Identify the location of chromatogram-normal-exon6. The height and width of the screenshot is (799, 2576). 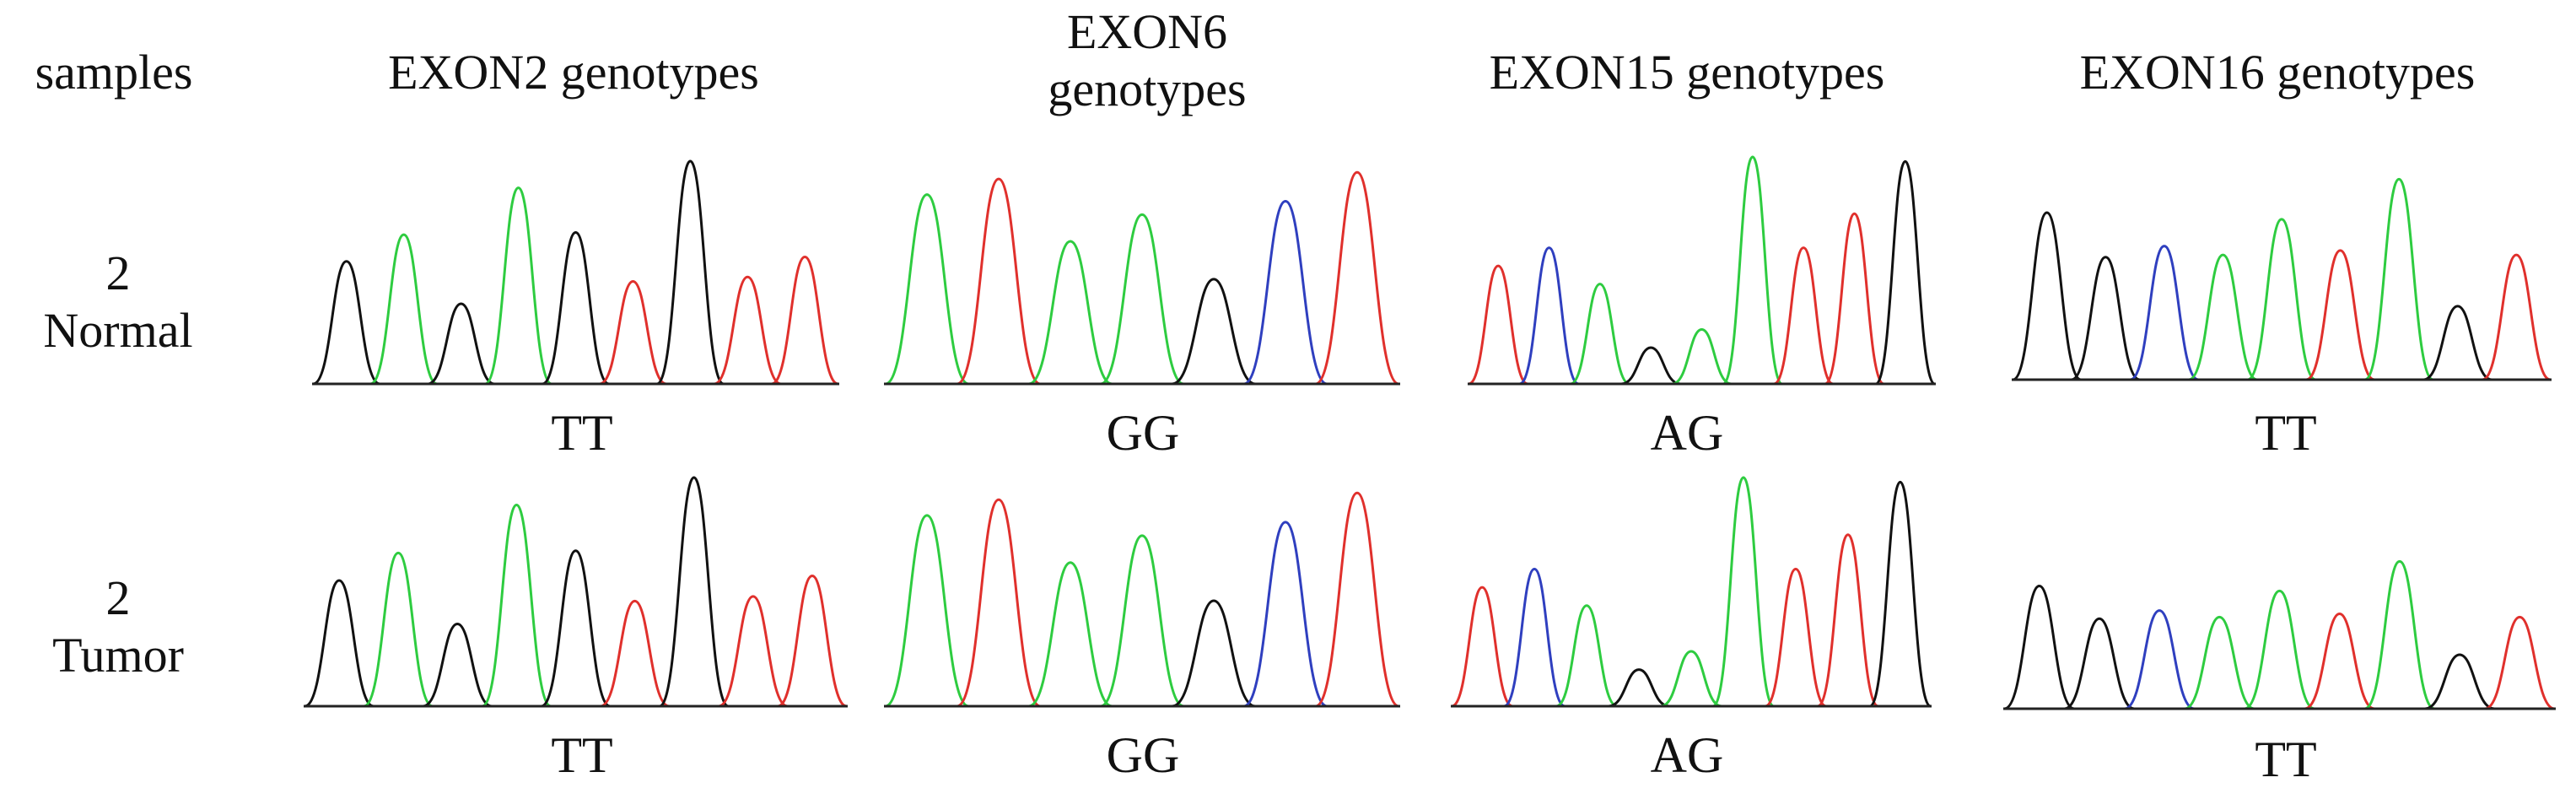
(1142, 278).